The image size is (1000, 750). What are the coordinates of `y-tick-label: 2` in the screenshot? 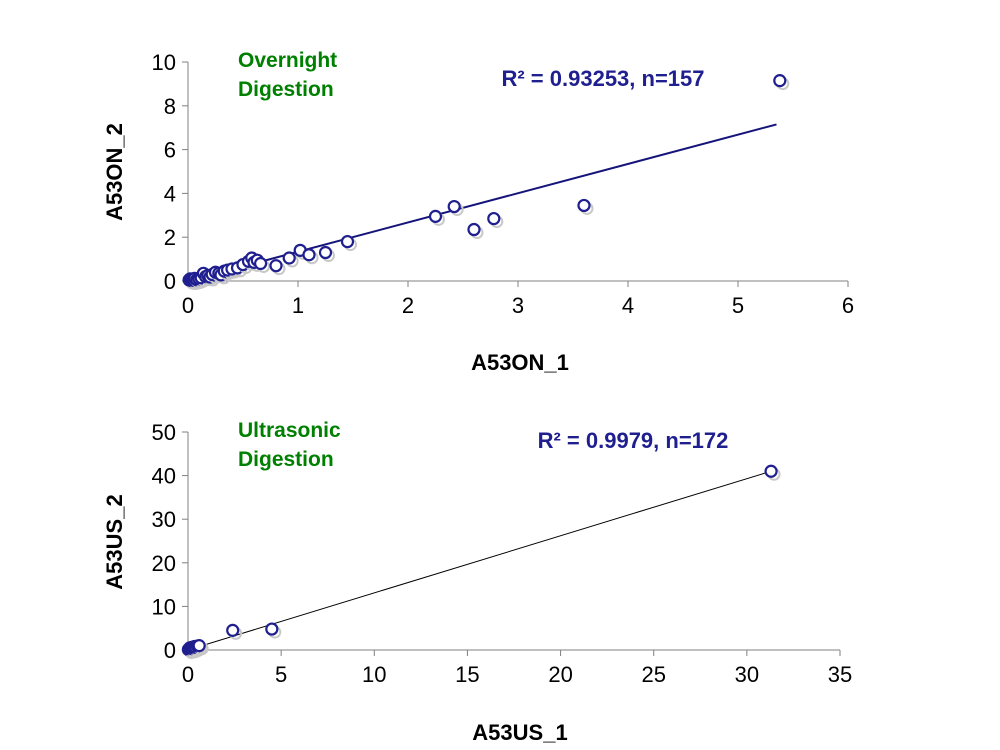 It's located at (170, 237).